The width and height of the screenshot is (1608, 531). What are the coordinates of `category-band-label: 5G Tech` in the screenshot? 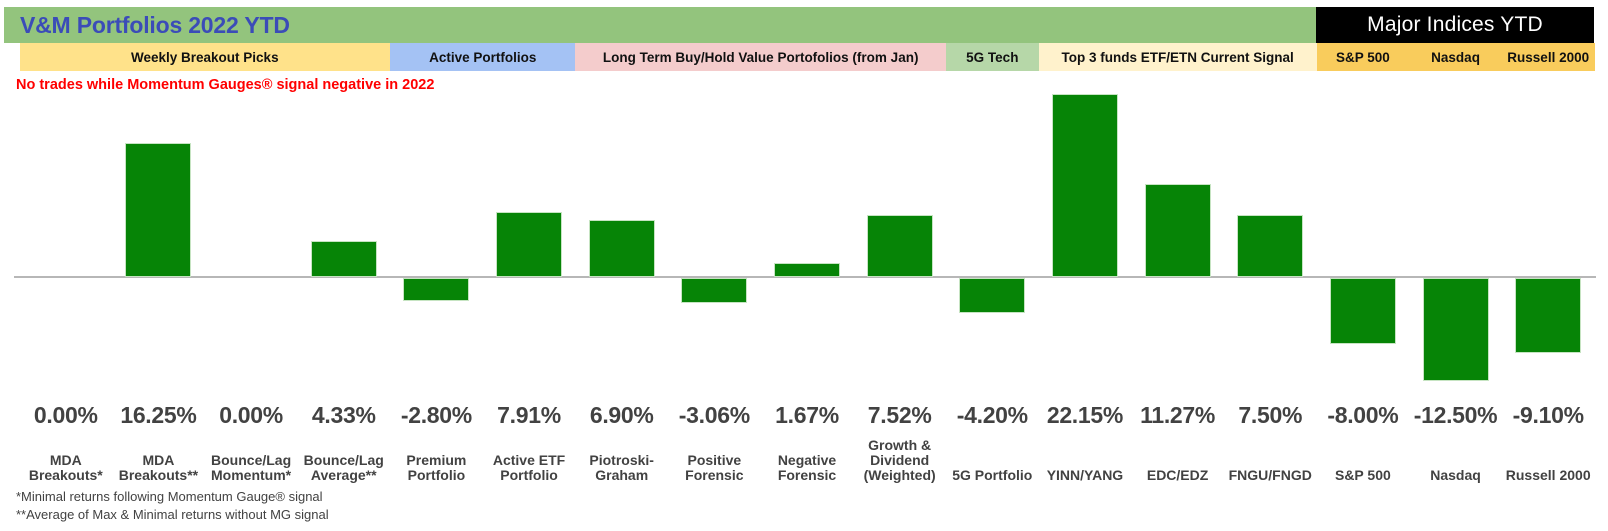 It's located at (992, 57).